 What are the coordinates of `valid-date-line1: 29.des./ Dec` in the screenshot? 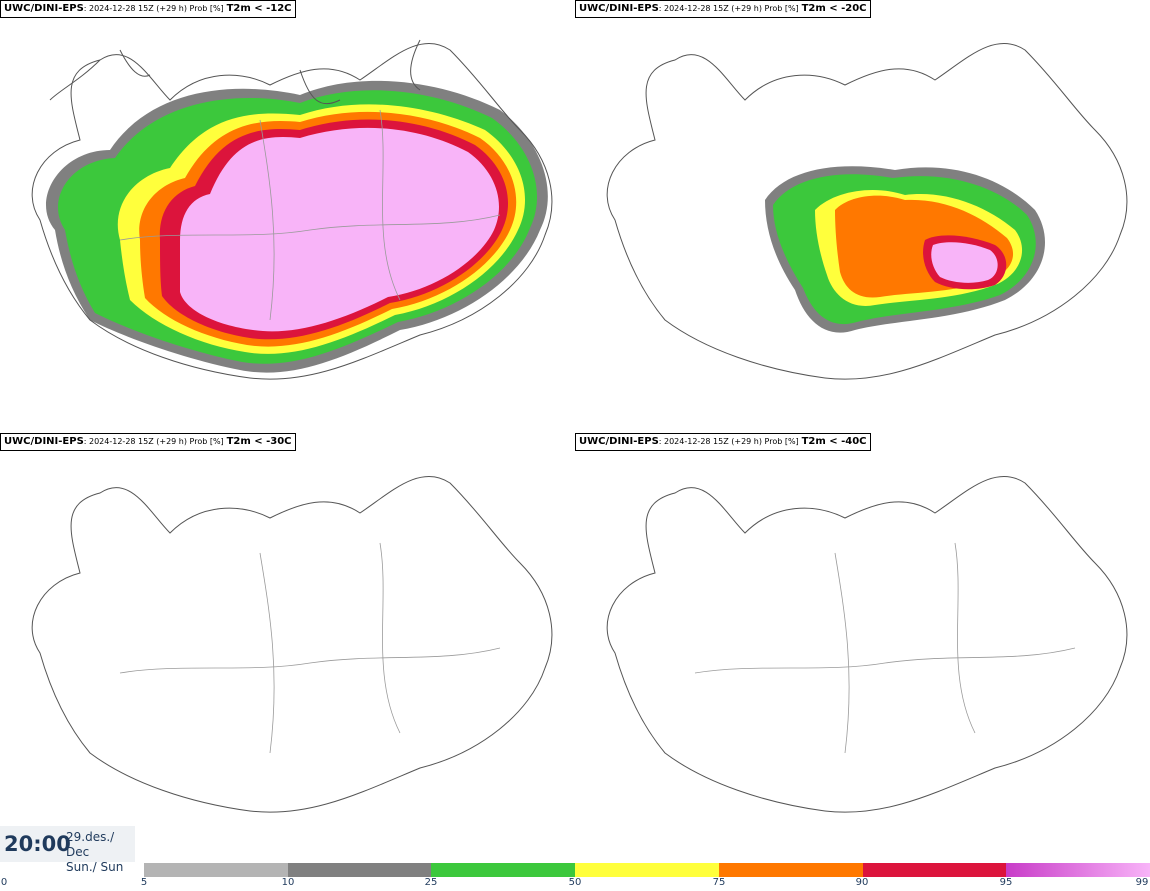 It's located at (90, 844).